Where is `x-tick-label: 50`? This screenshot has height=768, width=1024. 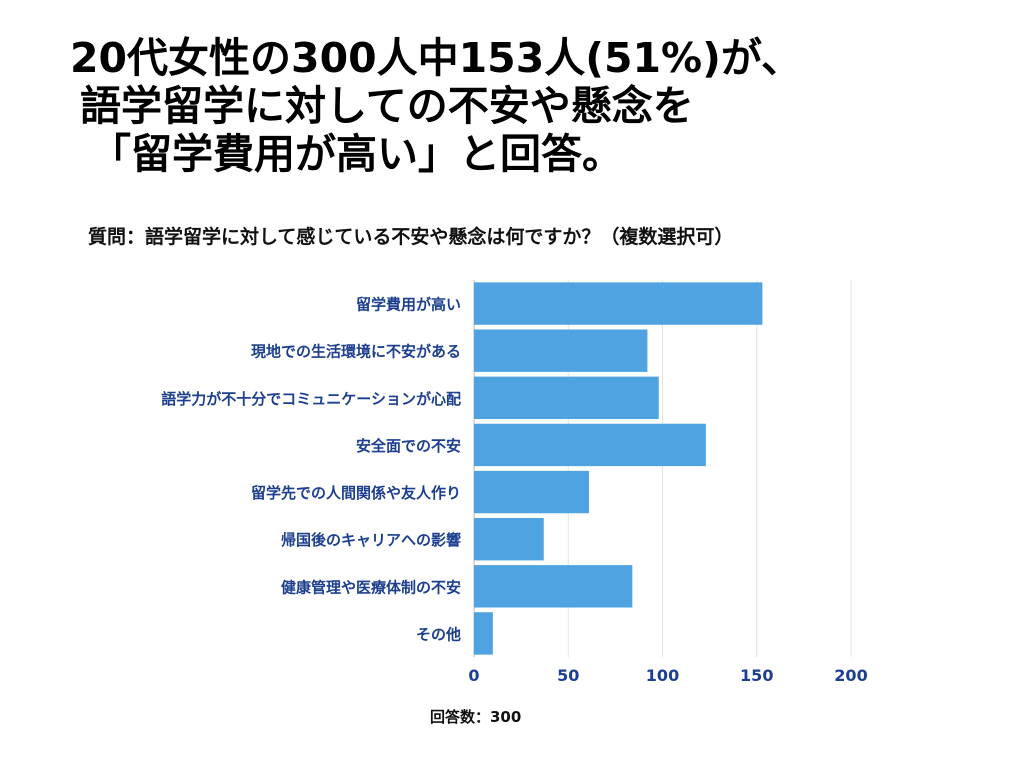
x-tick-label: 50 is located at coordinates (568, 675).